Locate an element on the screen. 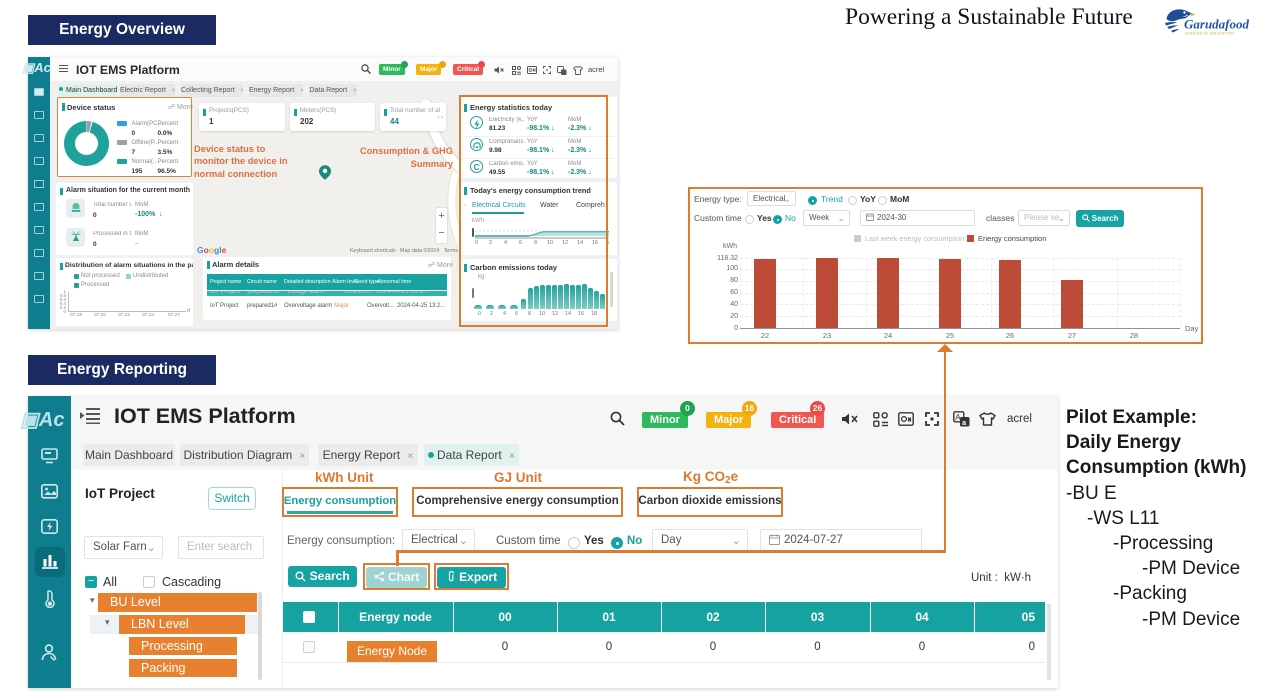 The height and width of the screenshot is (700, 1286). svg-text: LEADING IN INNOVATION is located at coordinates (1209, 34).